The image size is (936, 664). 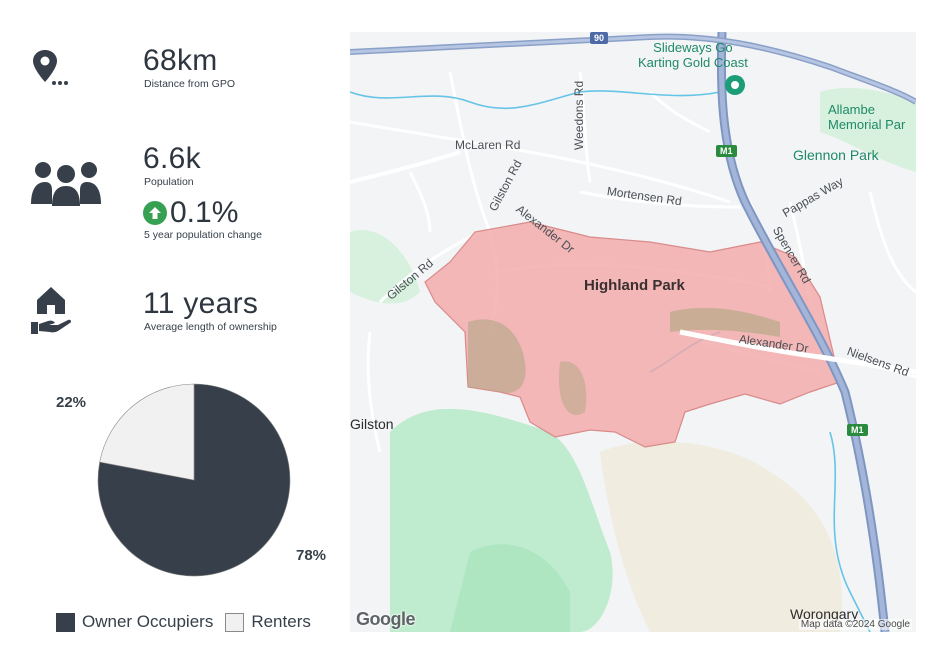 I want to click on ownership-pie-chart, so click(x=194, y=480).